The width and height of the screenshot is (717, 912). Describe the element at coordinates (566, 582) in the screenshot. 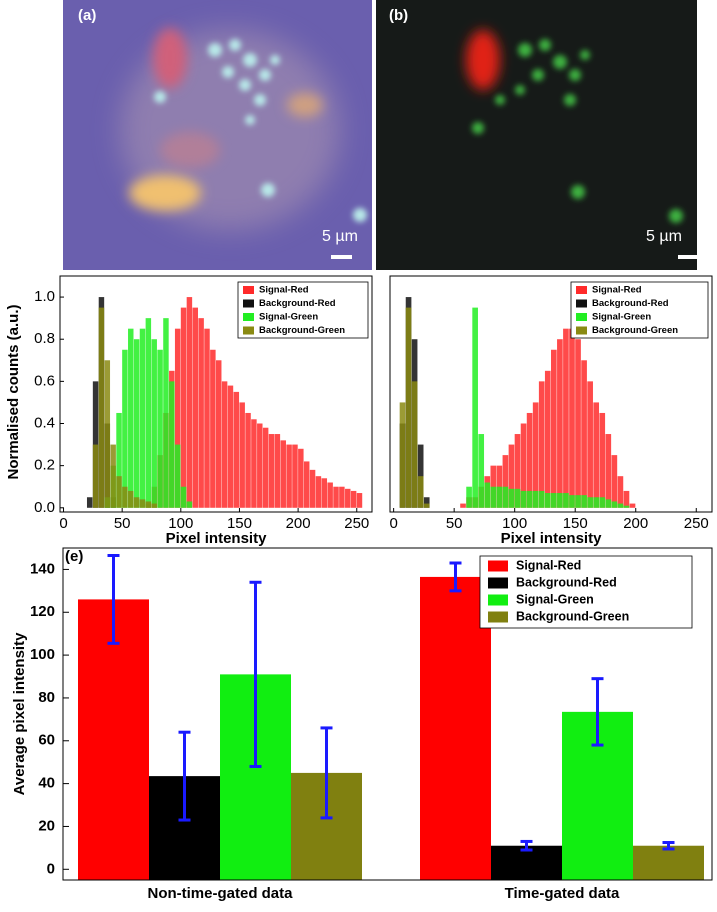

I see `legend-label: Background-Red` at that location.